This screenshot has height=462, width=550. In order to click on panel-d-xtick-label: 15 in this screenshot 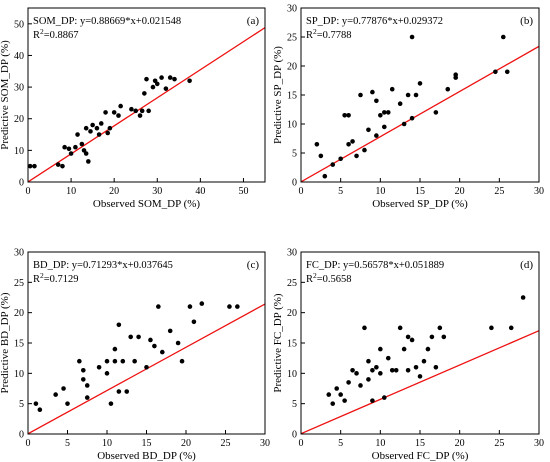, I will do `click(420, 443)`.